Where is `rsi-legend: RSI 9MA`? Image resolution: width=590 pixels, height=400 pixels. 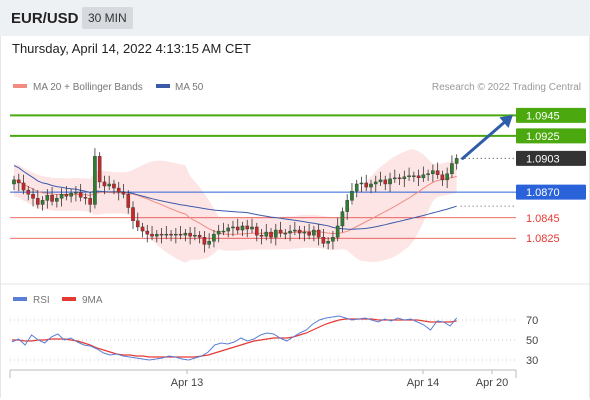
rsi-legend: RSI 9MA is located at coordinates (58, 300).